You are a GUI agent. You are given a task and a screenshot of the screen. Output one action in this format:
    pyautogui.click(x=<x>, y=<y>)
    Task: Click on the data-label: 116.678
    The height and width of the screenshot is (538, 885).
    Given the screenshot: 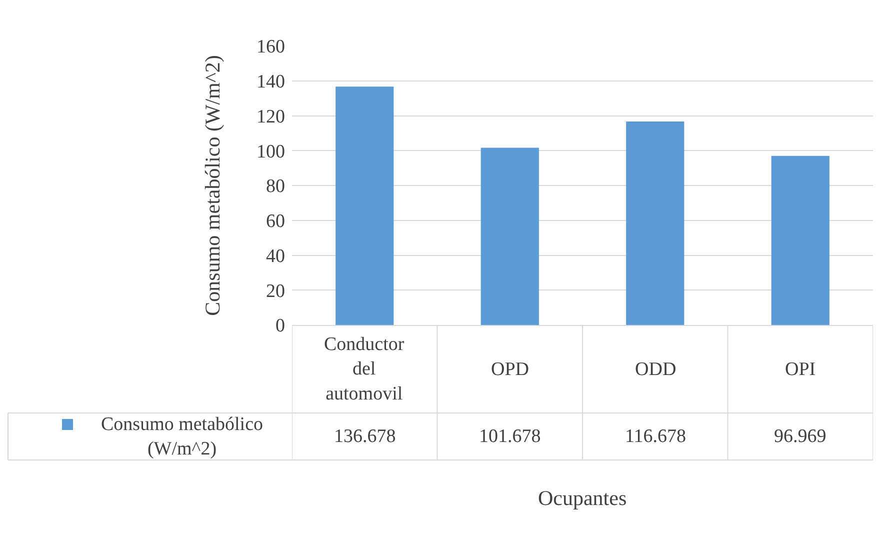 What is the action you would take?
    pyautogui.click(x=655, y=436)
    